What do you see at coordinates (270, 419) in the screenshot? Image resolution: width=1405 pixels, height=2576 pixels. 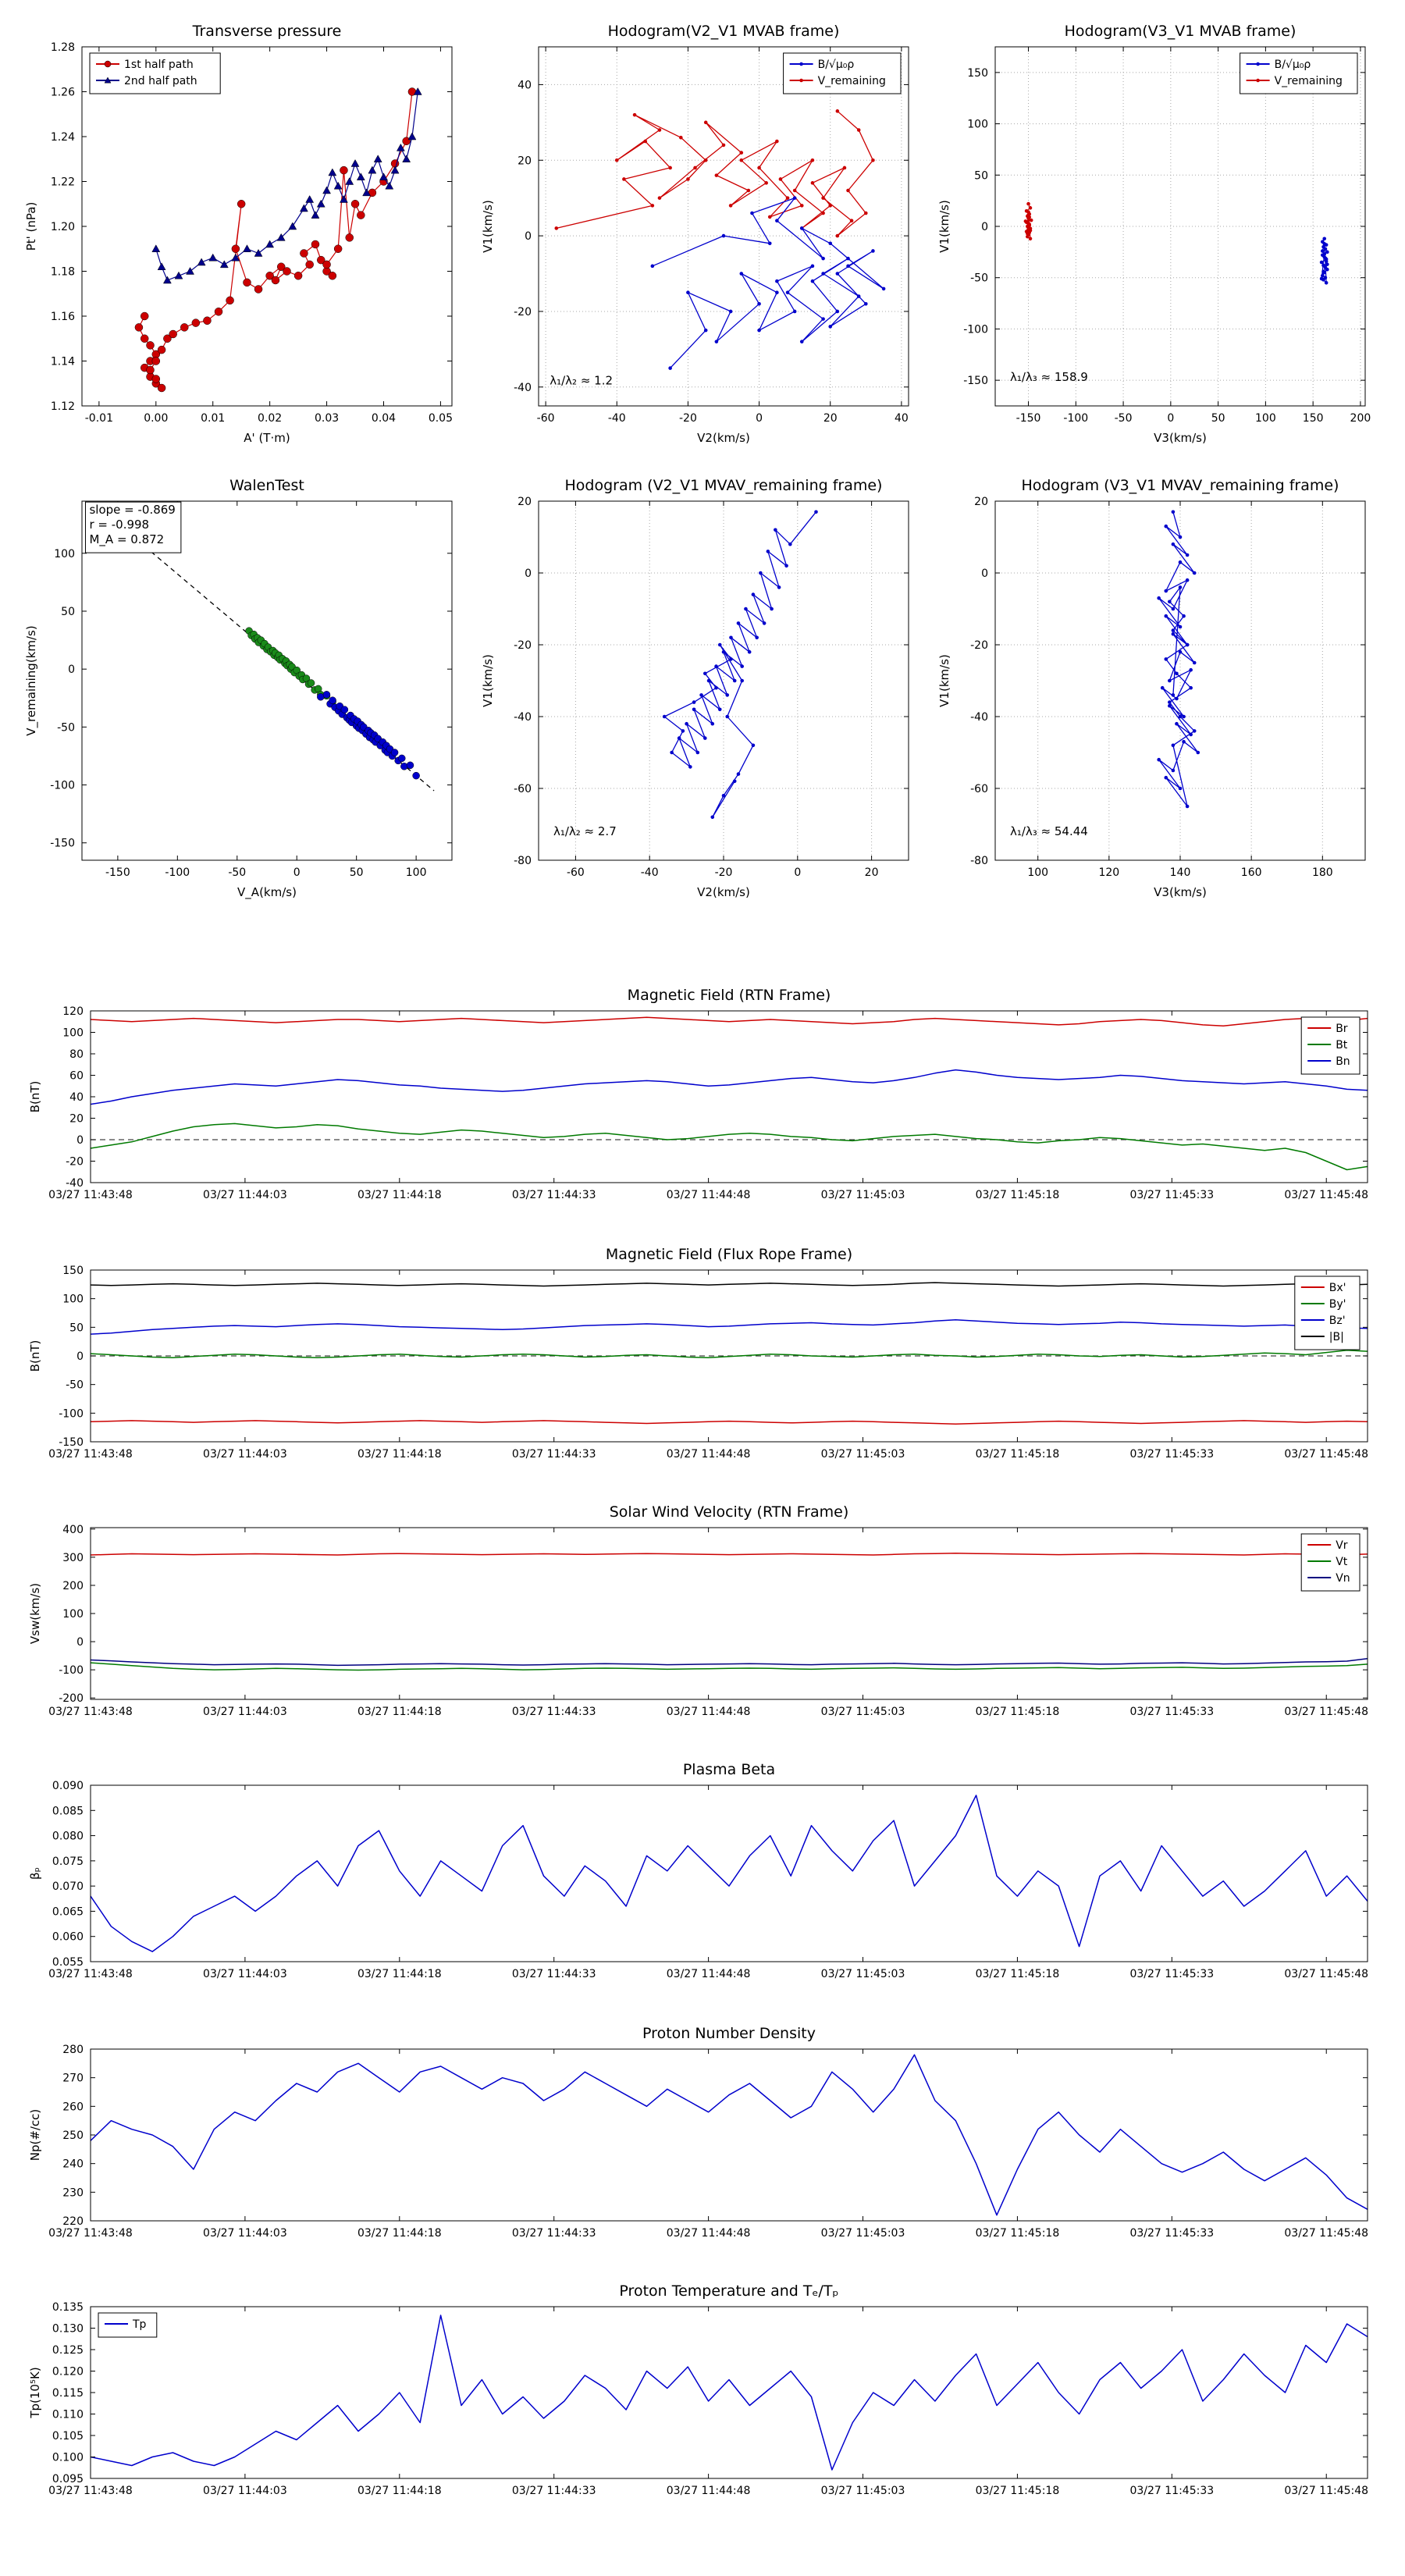 I see `svg-text: 0.02` at bounding box center [270, 419].